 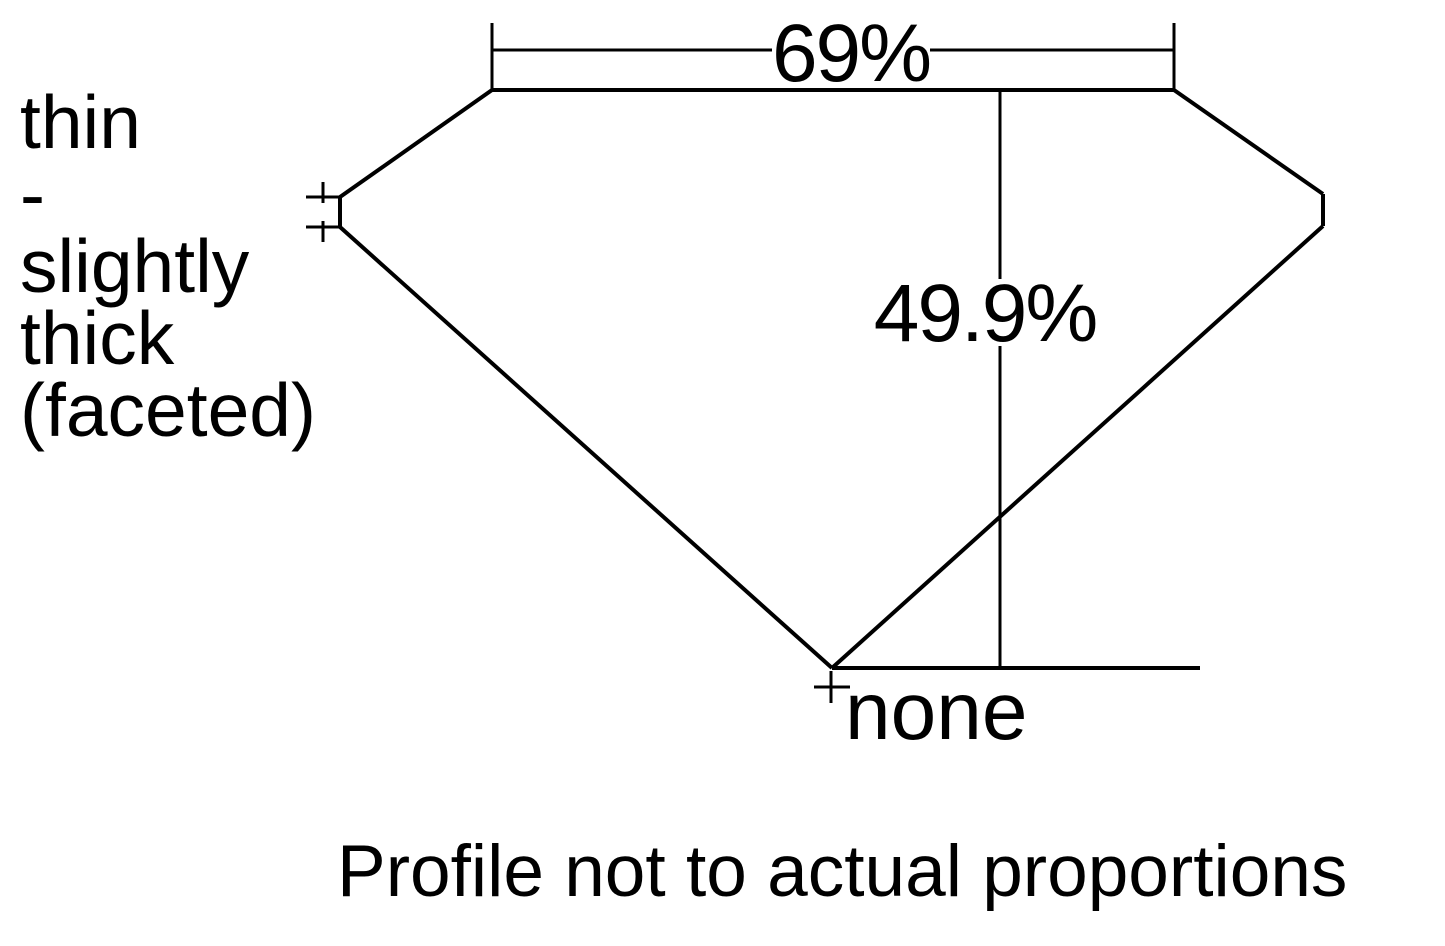 What do you see at coordinates (842, 871) in the screenshot?
I see `caption-text: Profile not to actual proportions` at bounding box center [842, 871].